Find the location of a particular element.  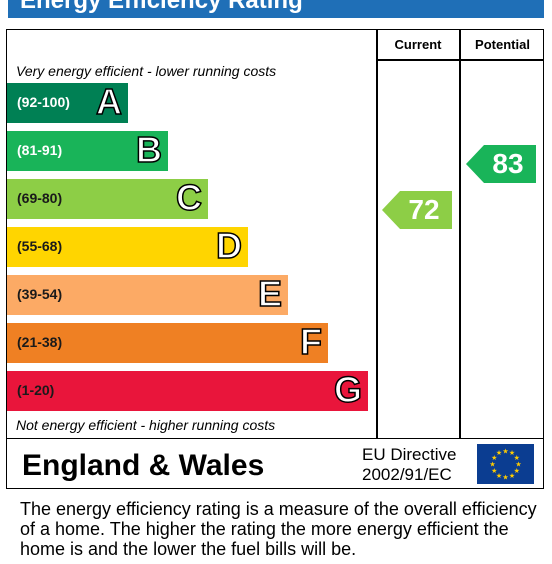

band-range: (21-38) is located at coordinates (40, 342).